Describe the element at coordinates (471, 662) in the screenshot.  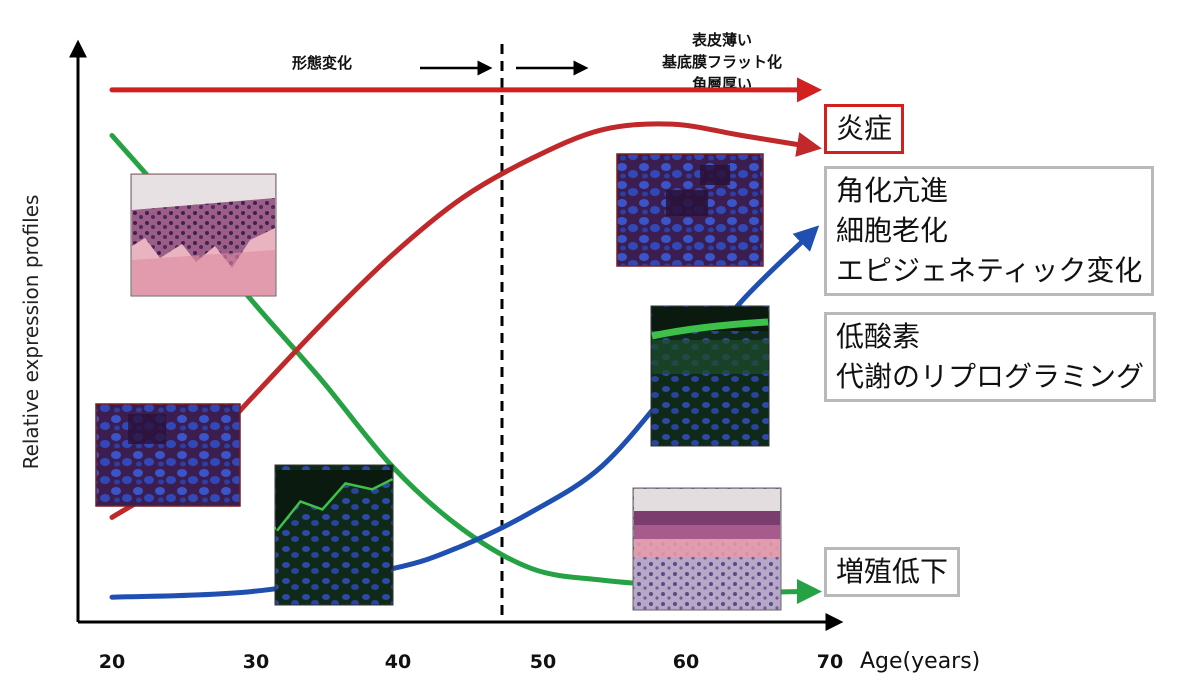
I see `x-tick-labels: 20 30 40 50 60 70` at that location.